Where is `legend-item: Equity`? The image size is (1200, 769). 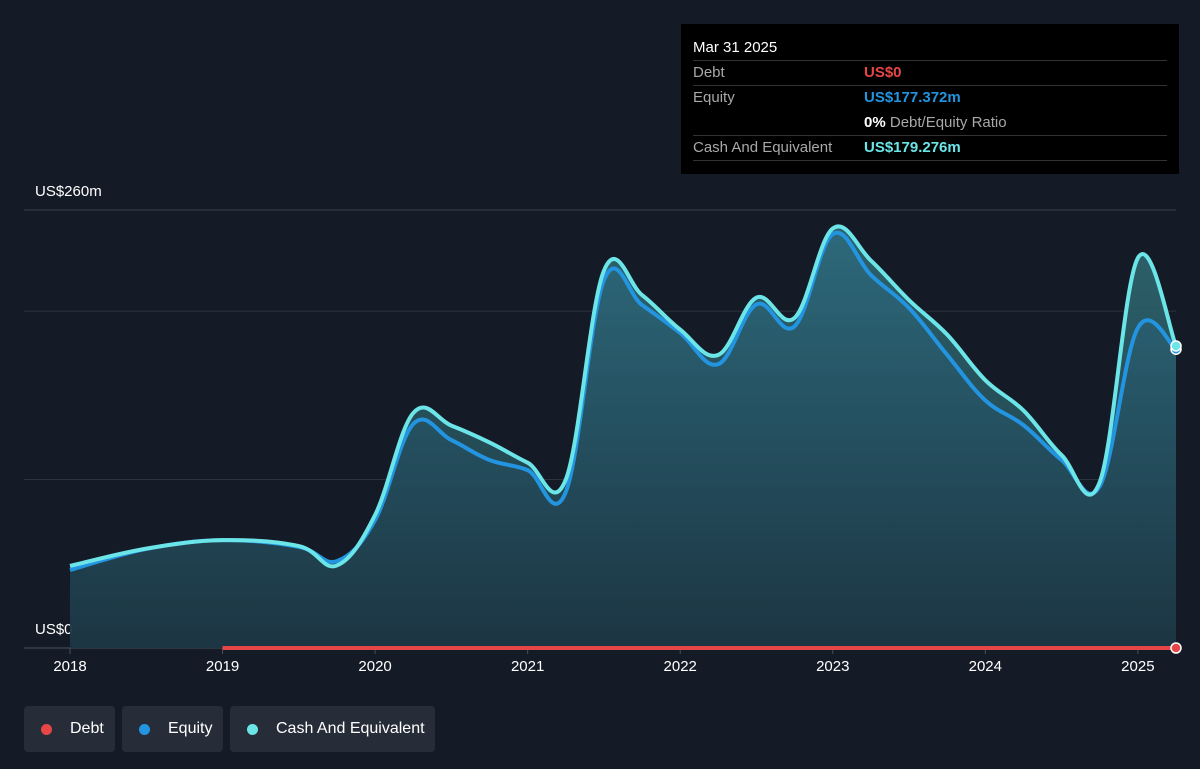 legend-item: Equity is located at coordinates (172, 729).